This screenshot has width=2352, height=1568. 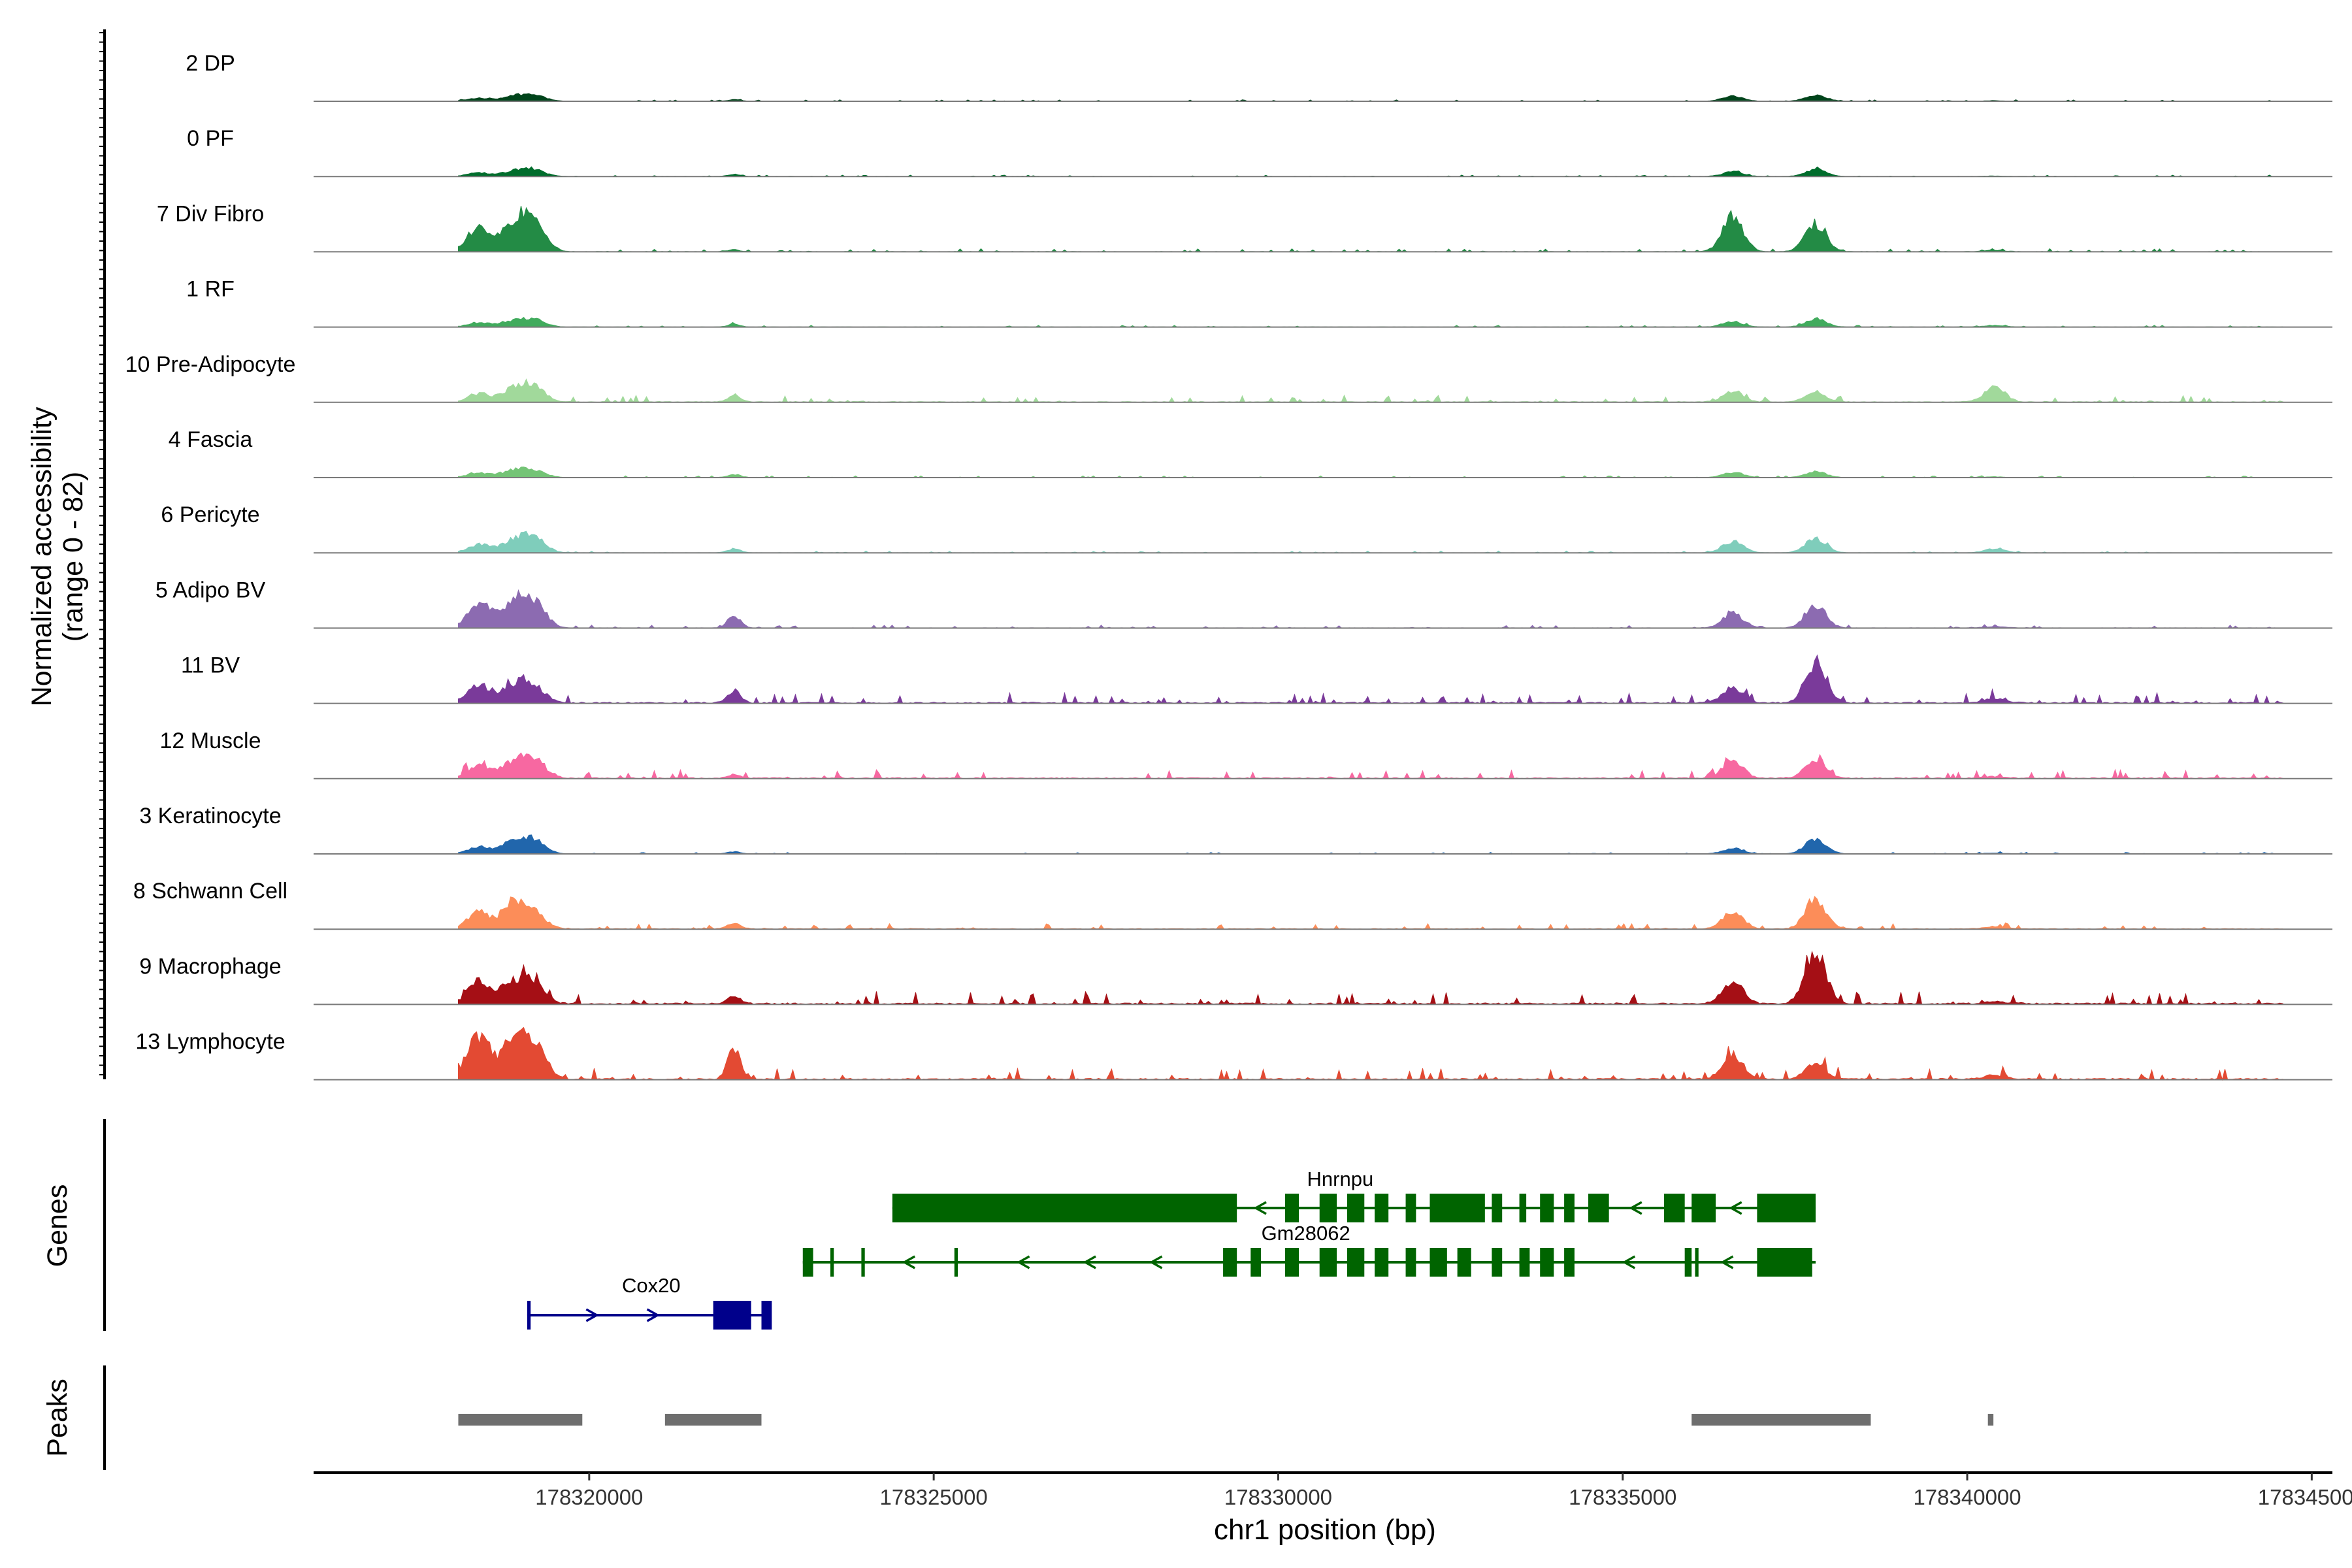 I want to click on track-label: 1 RF, so click(x=210, y=289).